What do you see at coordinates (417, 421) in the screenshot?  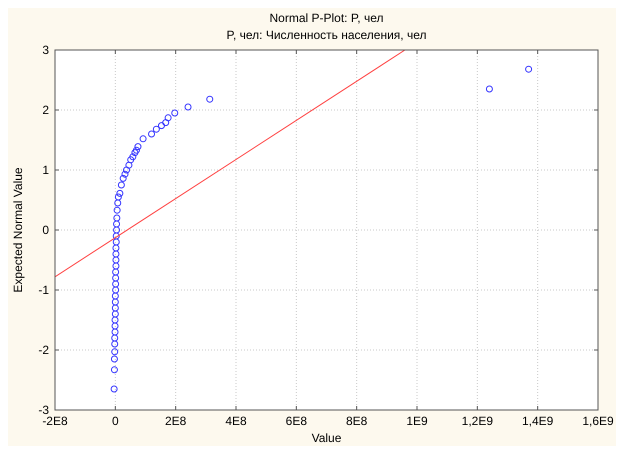 I see `x-tick-label: 1E9` at bounding box center [417, 421].